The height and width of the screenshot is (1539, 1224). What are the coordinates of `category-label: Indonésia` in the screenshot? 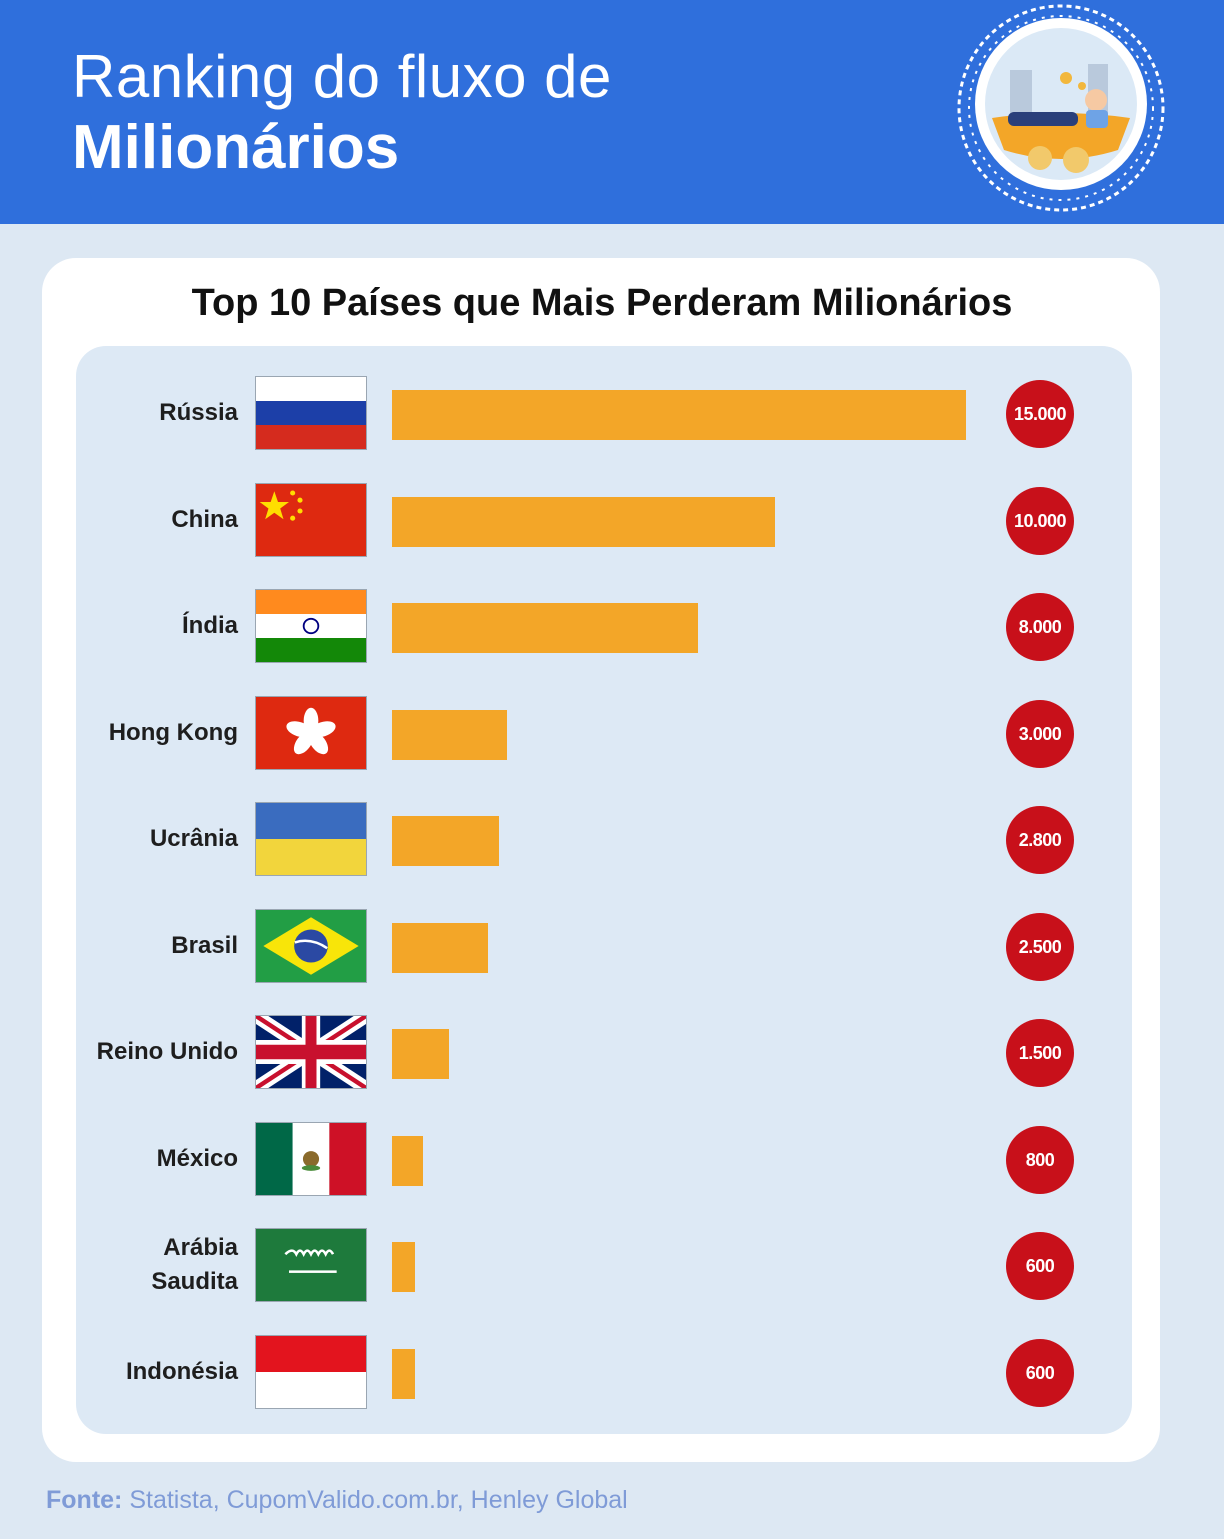 It's located at (181, 1371).